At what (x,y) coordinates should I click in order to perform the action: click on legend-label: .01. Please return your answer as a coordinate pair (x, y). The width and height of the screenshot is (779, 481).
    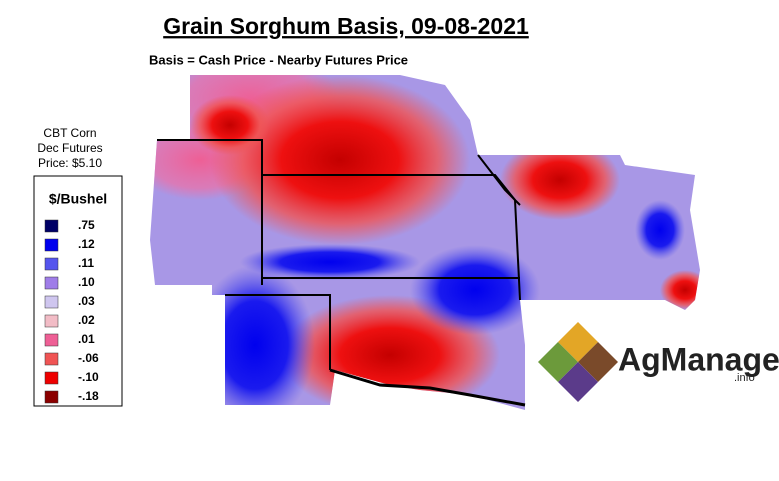
    Looking at the image, I should click on (86, 339).